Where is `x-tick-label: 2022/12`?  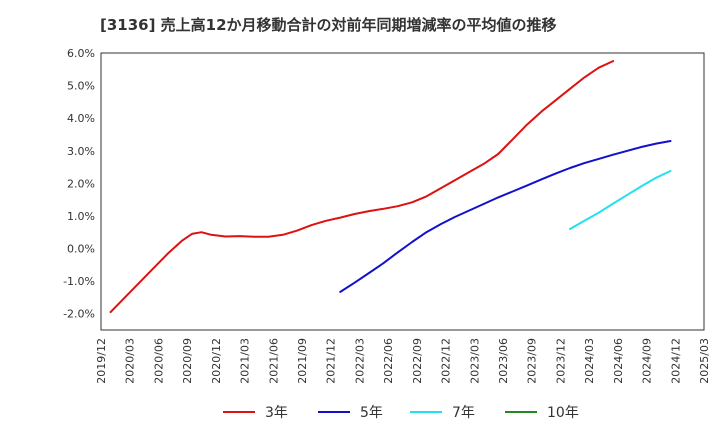
x-tick-label: 2022/12 is located at coordinates (446, 361).